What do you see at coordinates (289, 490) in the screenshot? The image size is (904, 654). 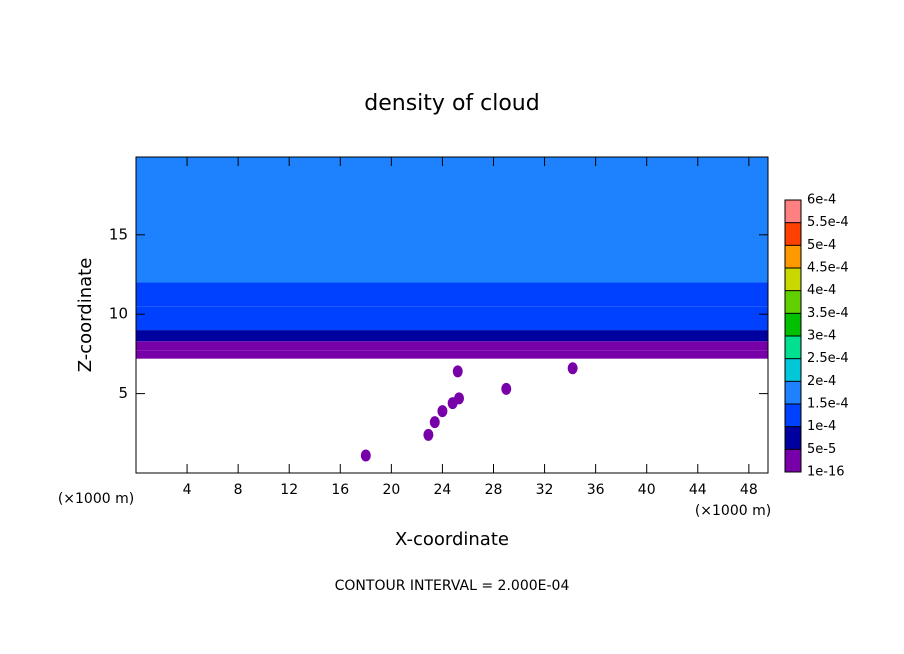 I see `x-tick-label: 12` at bounding box center [289, 490].